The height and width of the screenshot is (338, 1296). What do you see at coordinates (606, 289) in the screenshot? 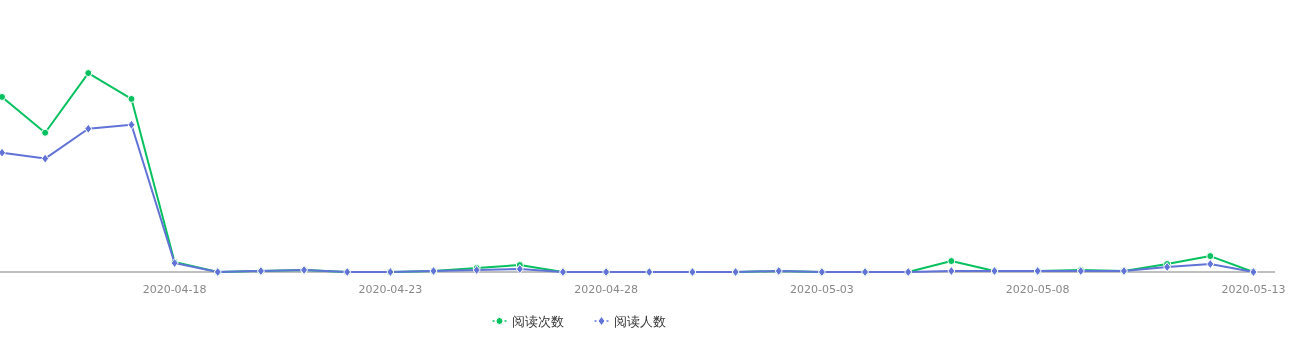
I see `x-tick-label: 2020-04-28` at bounding box center [606, 289].